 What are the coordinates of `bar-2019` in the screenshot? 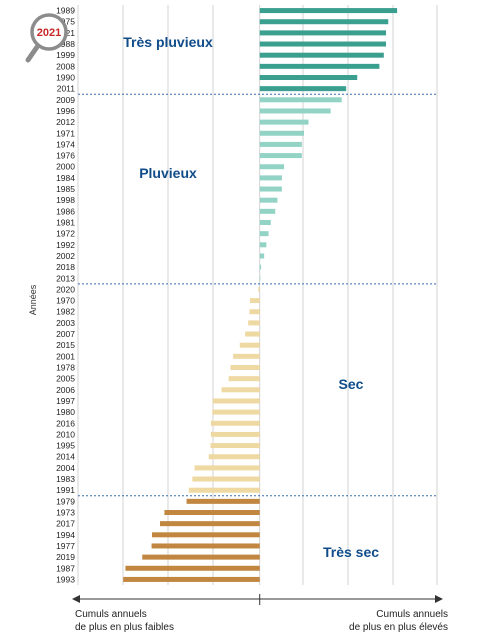 It's located at (201, 557).